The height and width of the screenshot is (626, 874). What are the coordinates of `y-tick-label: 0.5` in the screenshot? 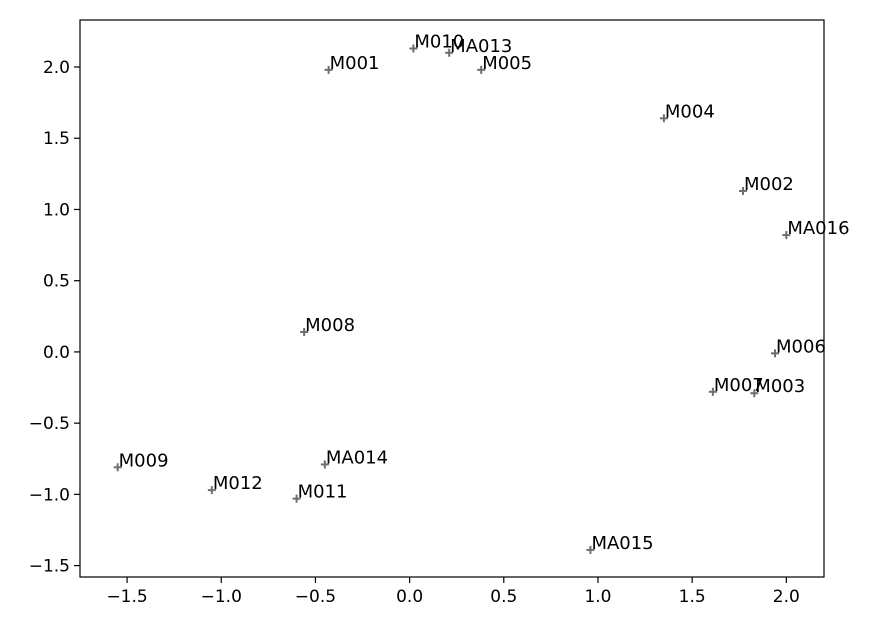 It's located at (56, 282).